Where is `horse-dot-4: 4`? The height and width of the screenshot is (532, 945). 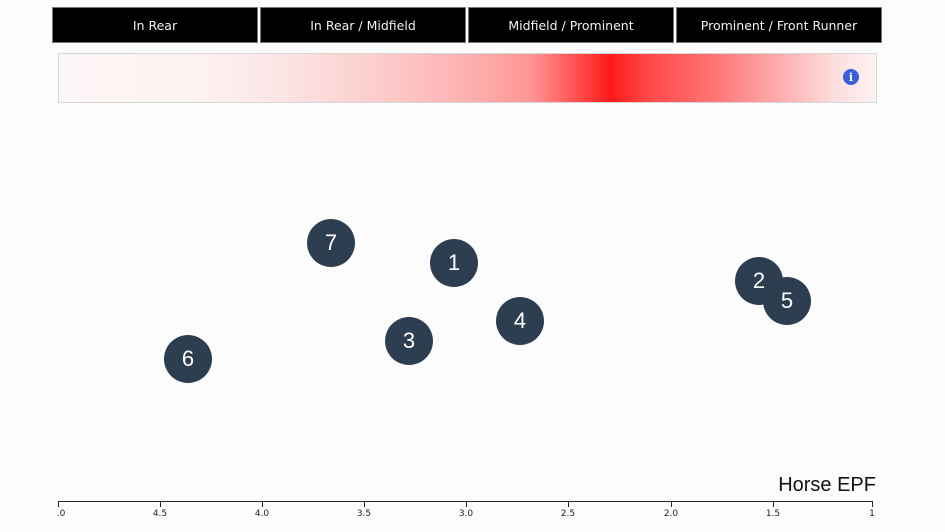 horse-dot-4: 4 is located at coordinates (520, 321).